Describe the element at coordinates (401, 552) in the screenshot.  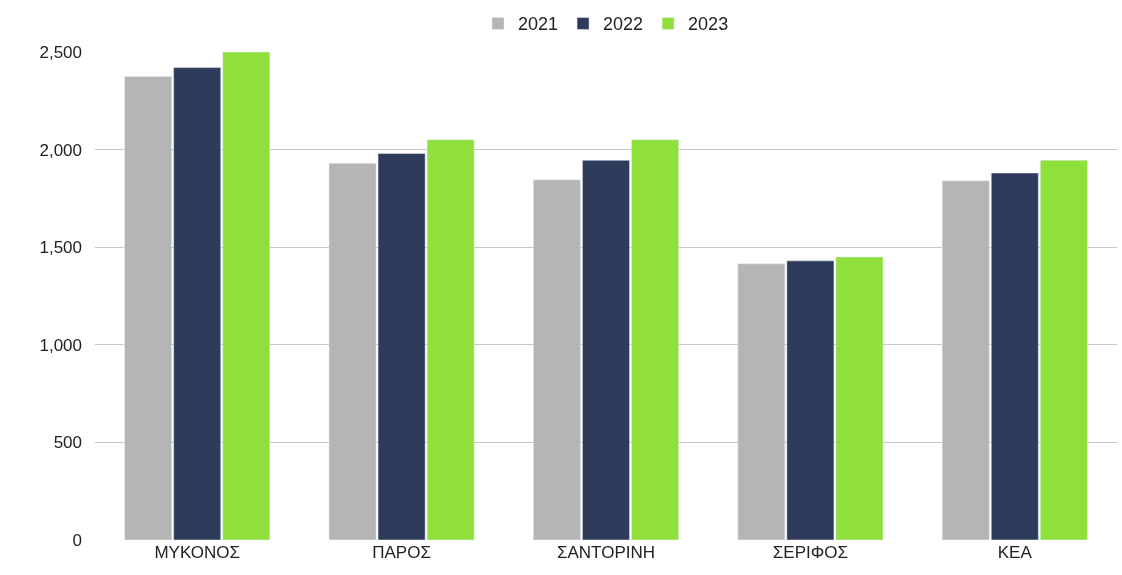
I see `x-tick-label: ΠΑΡΟΣ` at that location.